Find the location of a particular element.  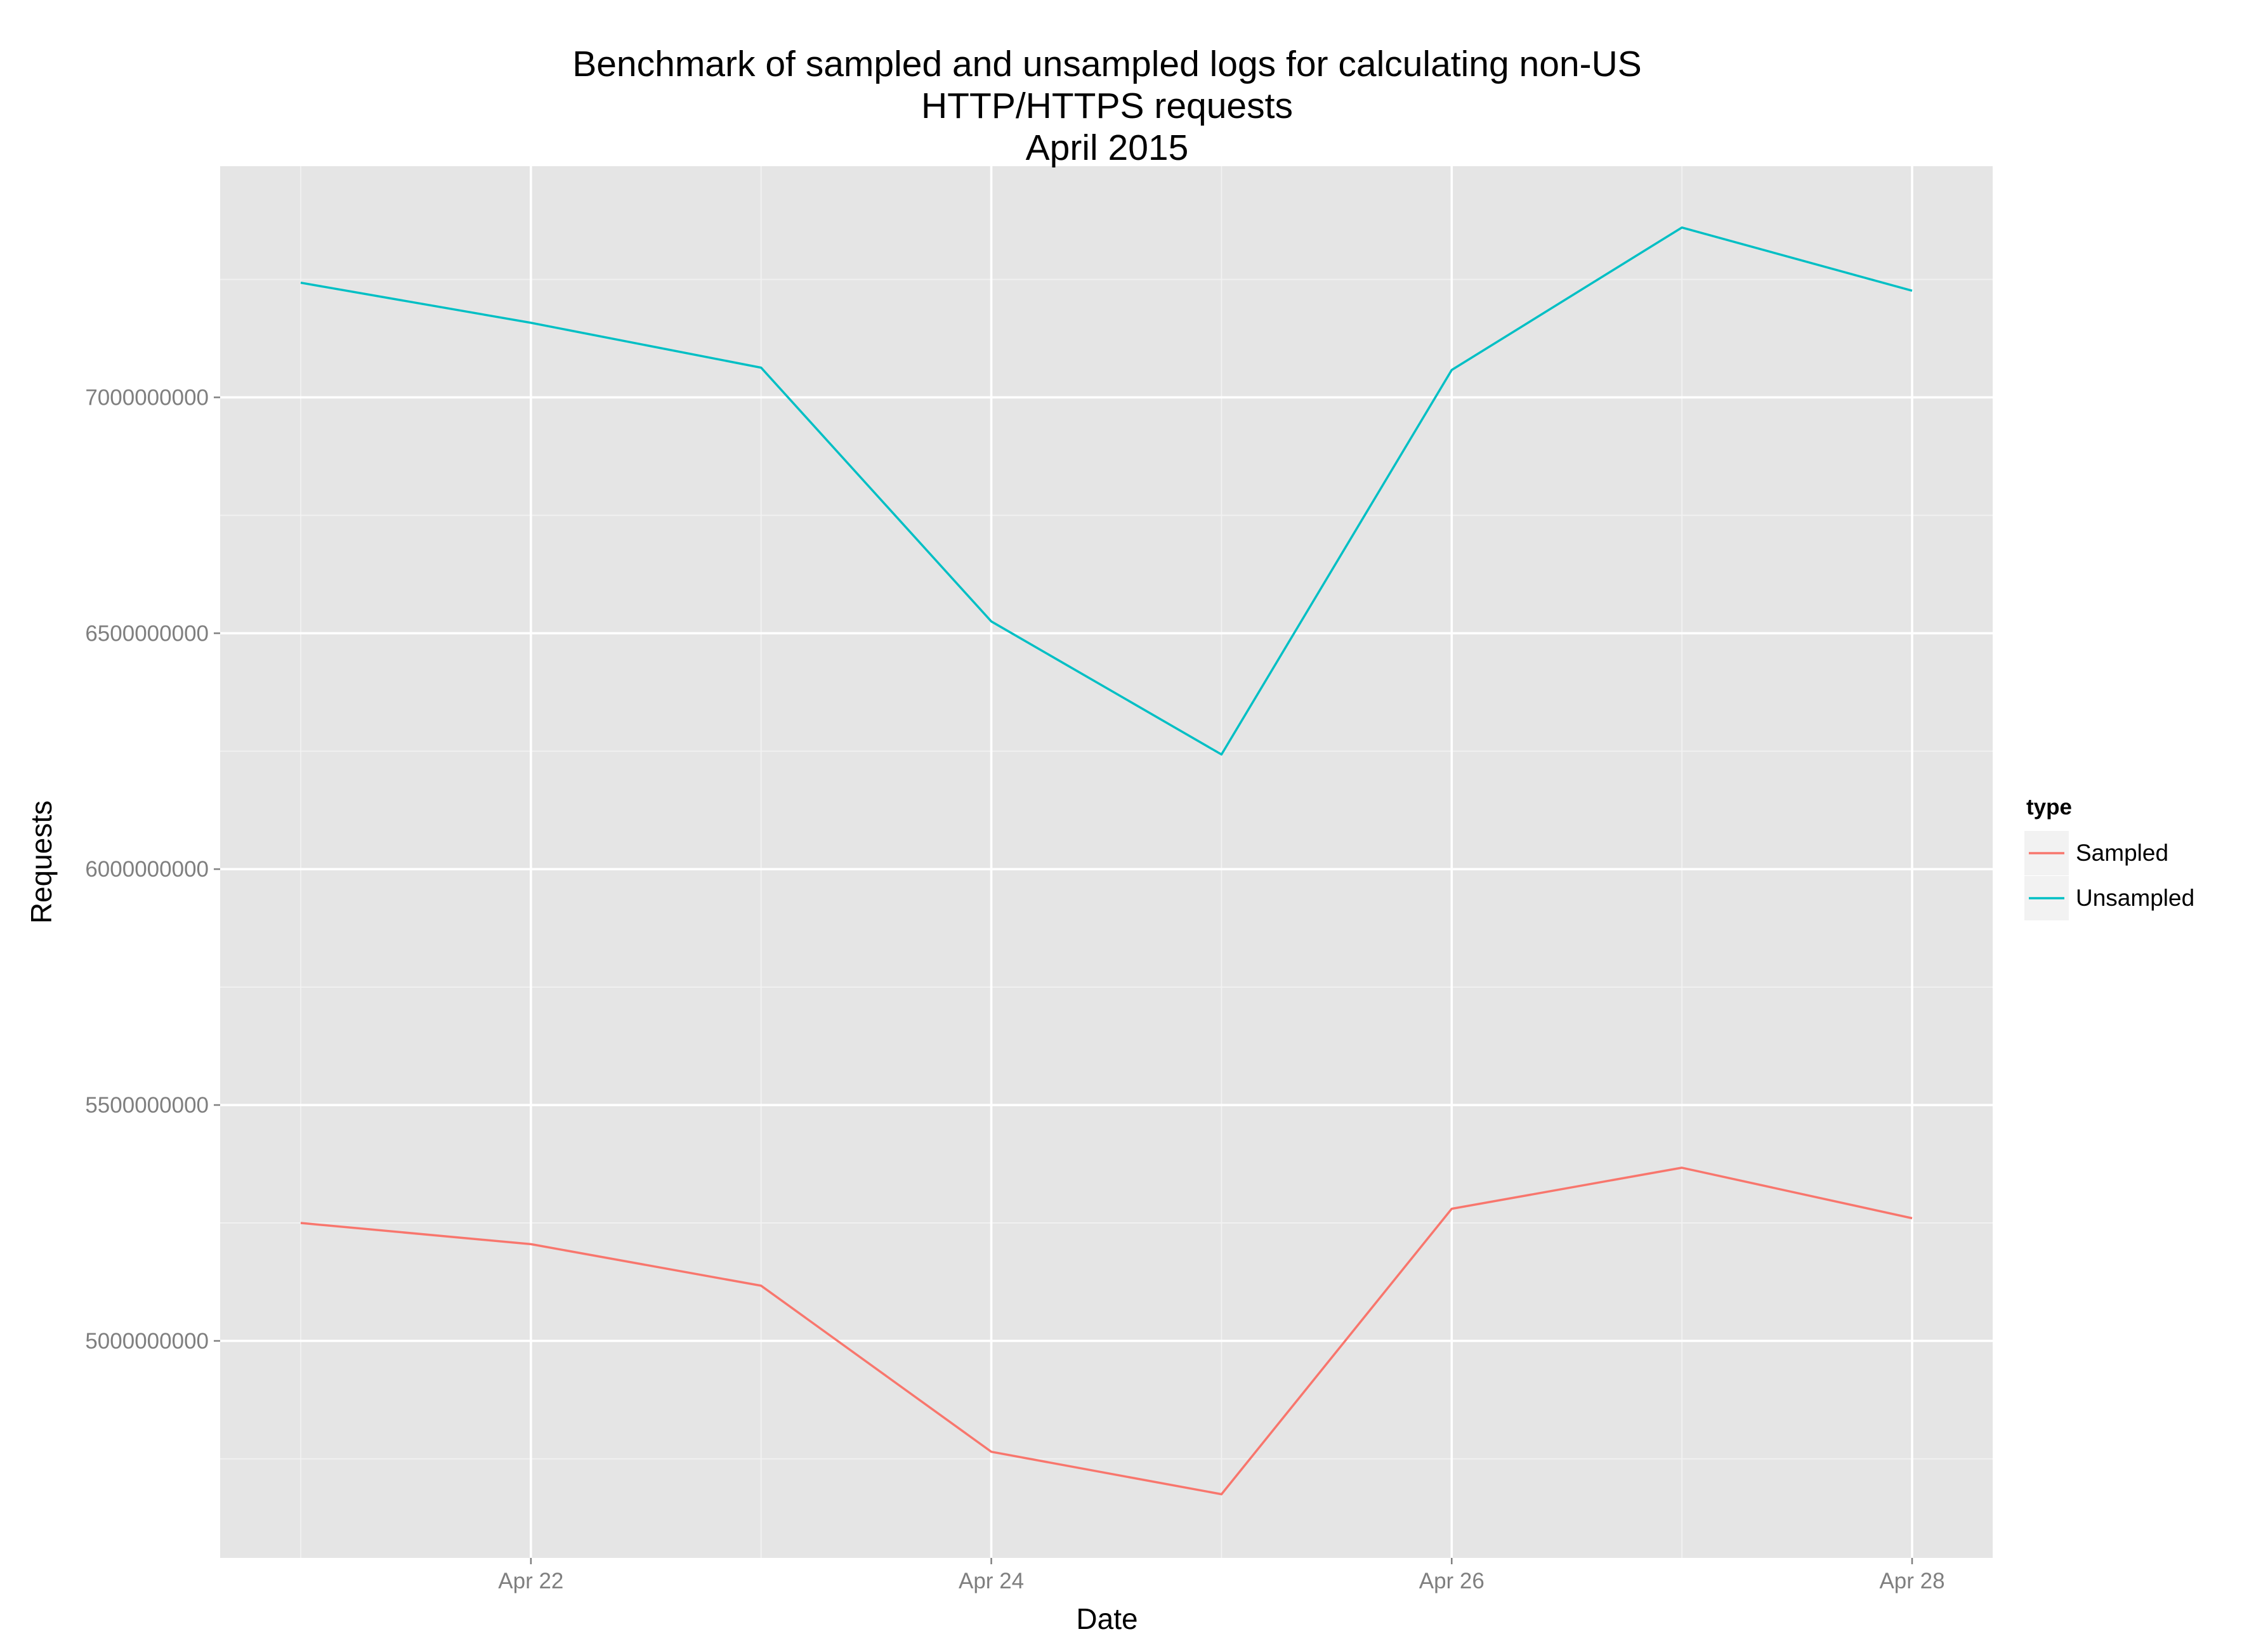

y-tick-label: 5000000000 is located at coordinates (147, 1341).